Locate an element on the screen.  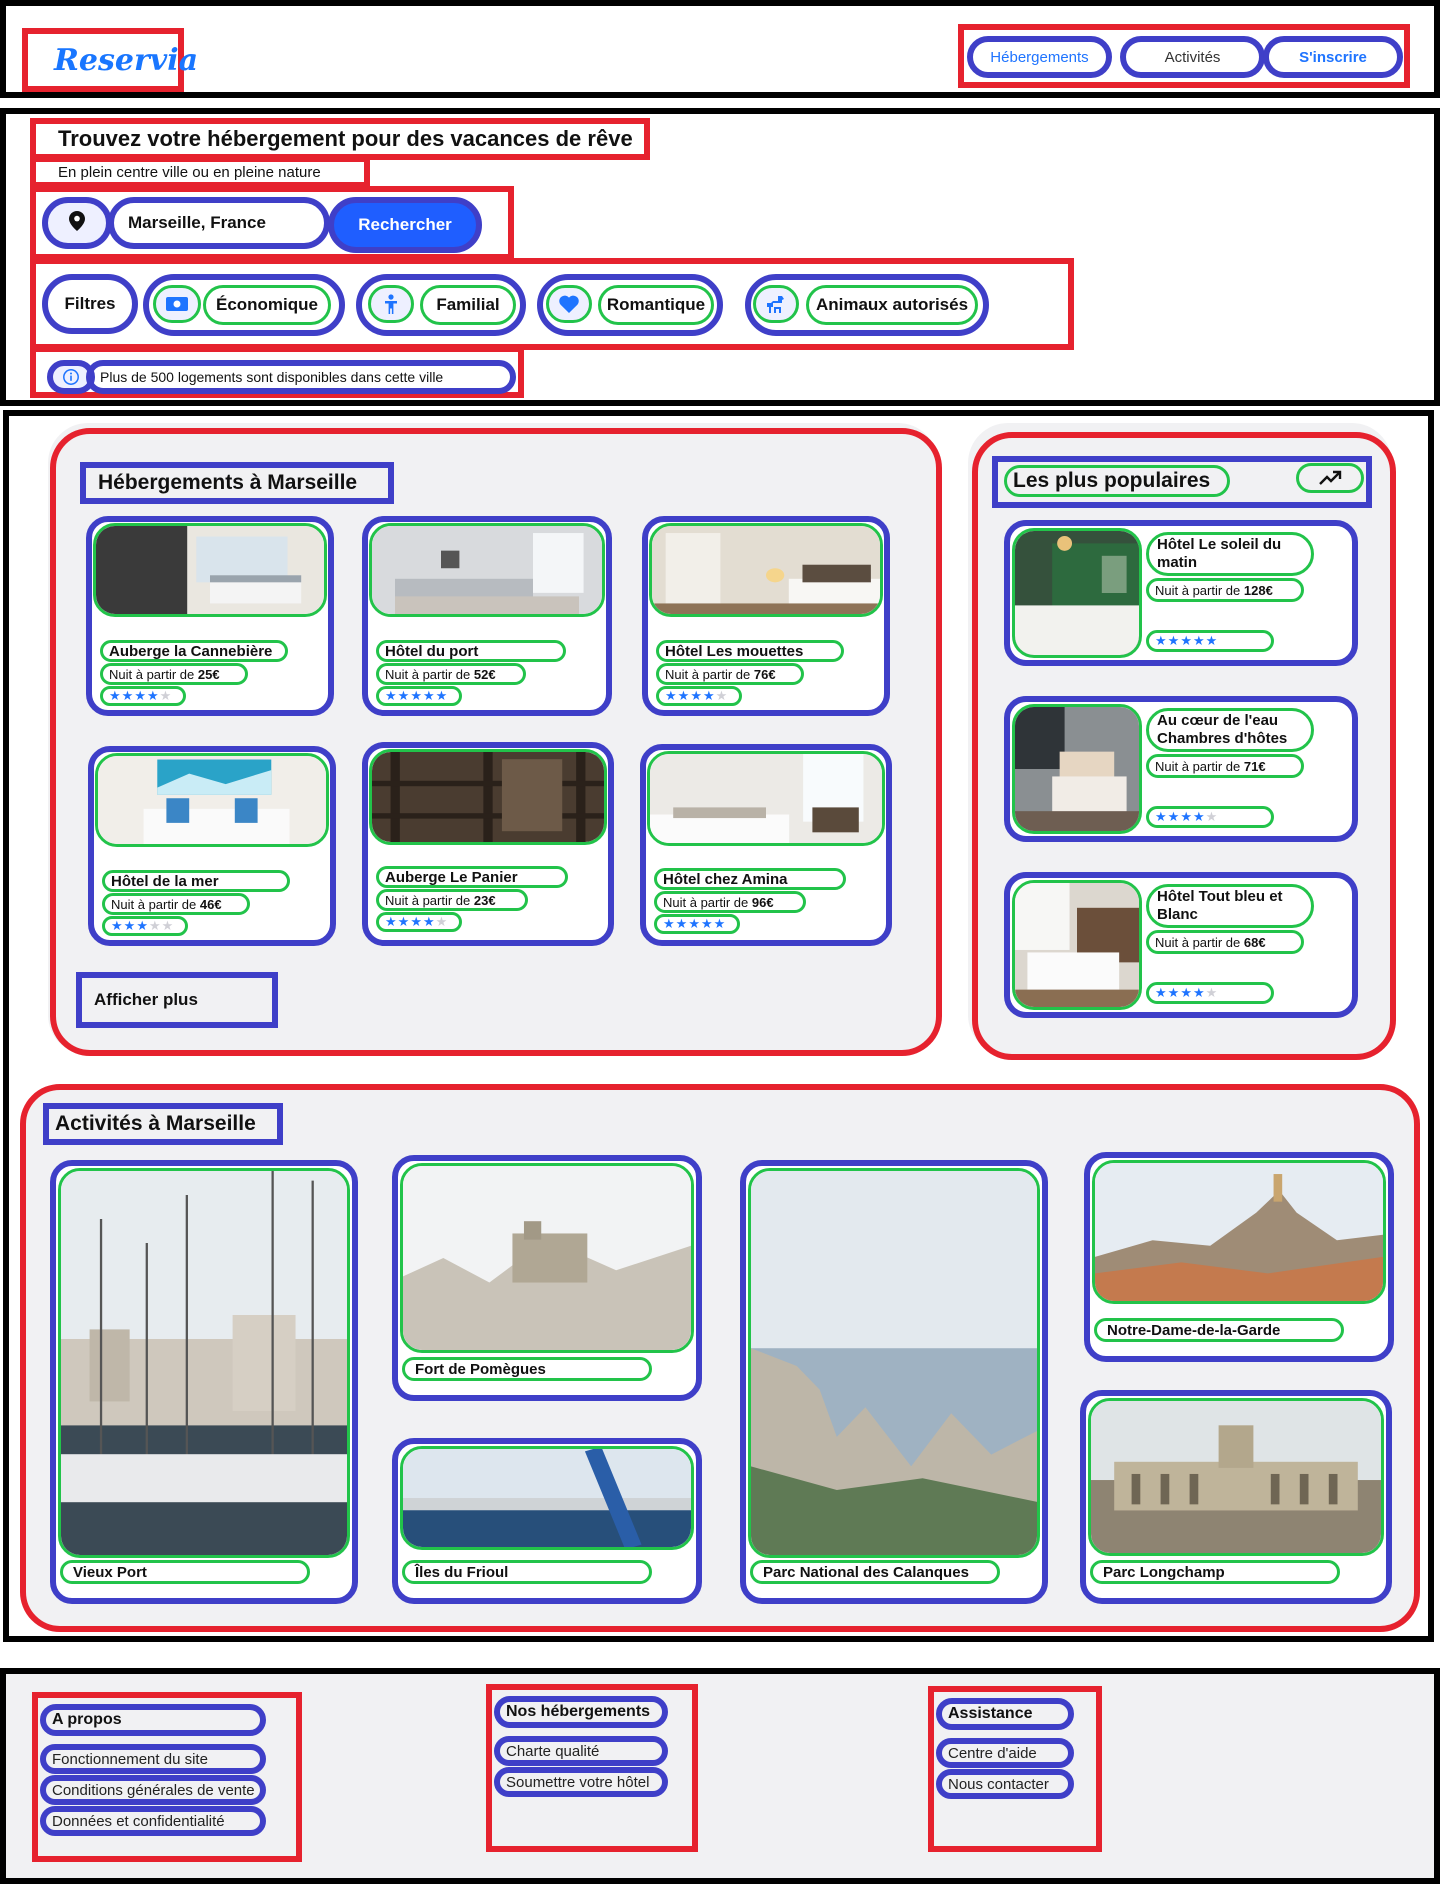
filters-label: Filtres is located at coordinates (90, 304).